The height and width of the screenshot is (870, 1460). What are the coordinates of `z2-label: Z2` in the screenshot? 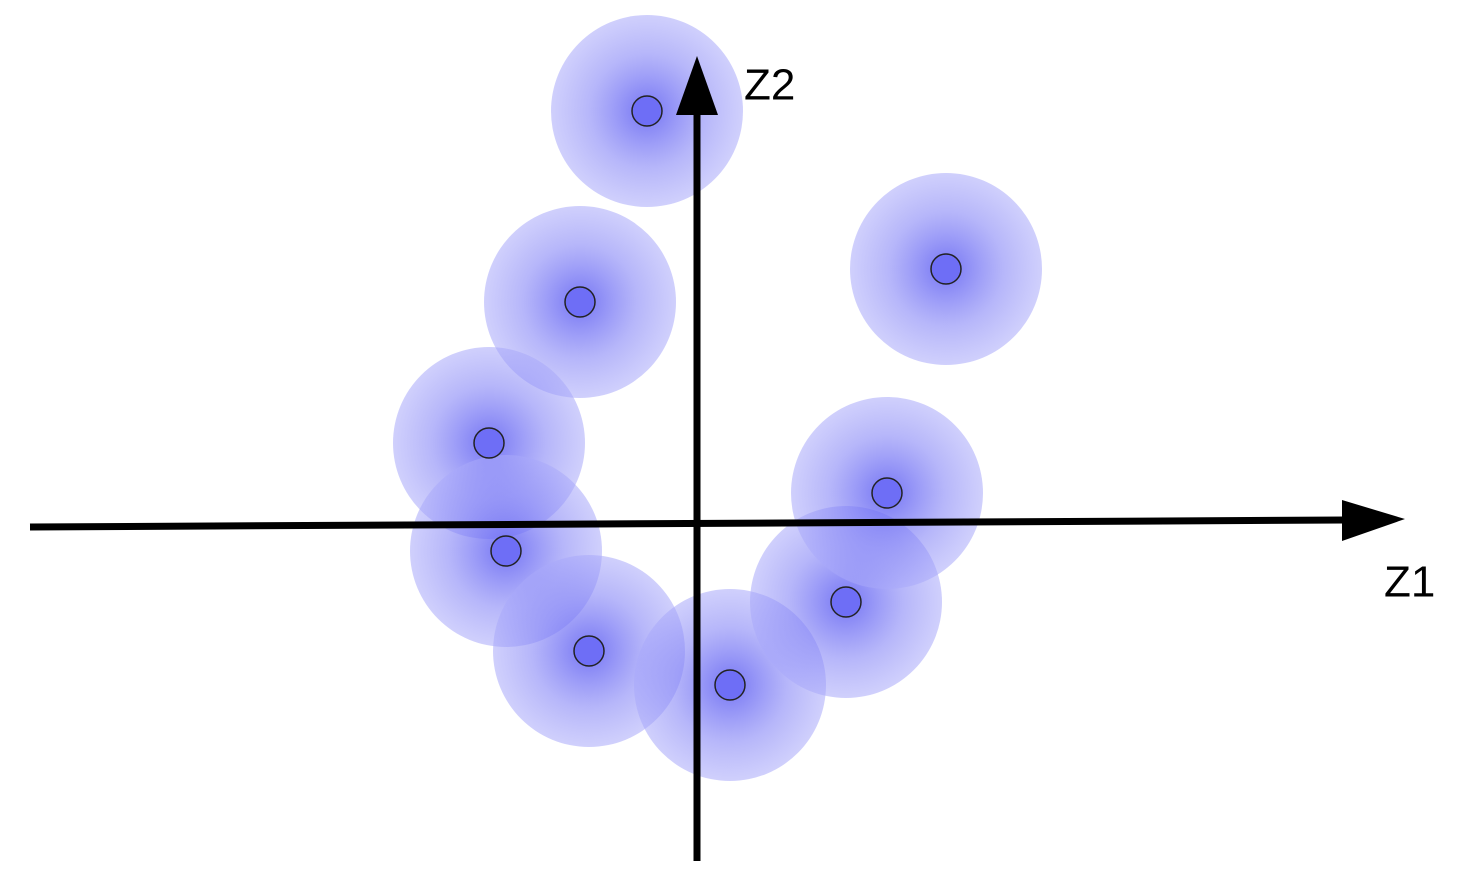 It's located at (769, 85).